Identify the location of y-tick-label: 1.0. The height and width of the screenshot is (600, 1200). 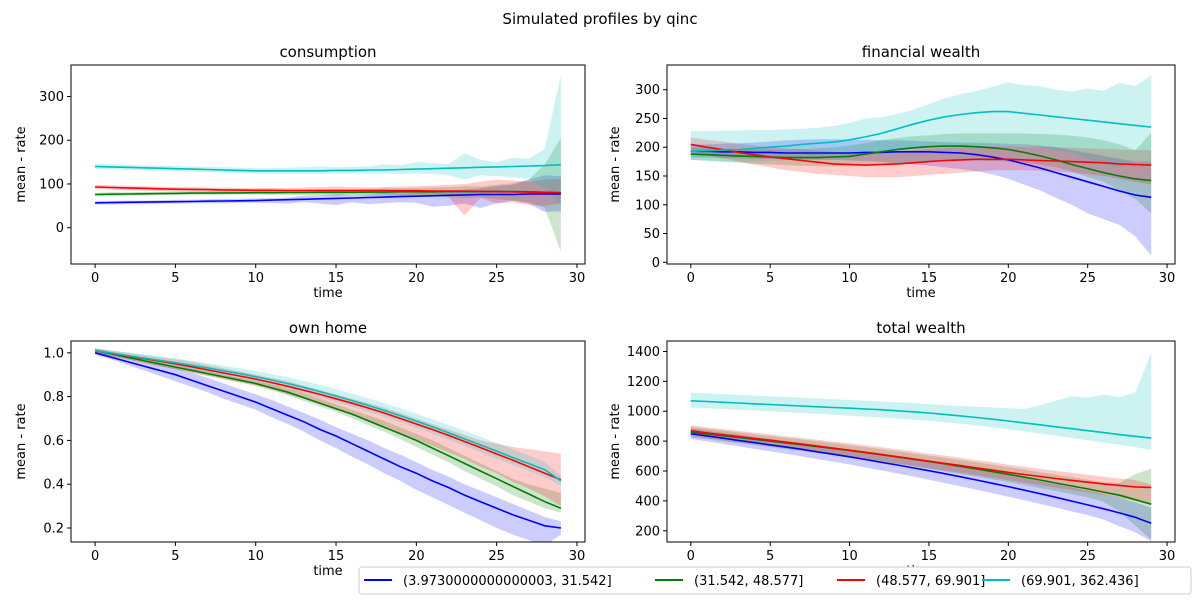
(53, 353).